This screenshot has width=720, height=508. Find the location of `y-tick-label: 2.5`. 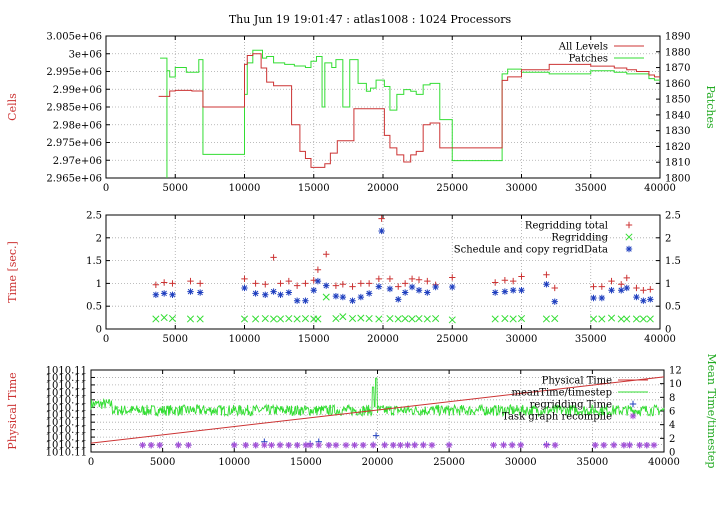

y-tick-label: 2.5 is located at coordinates (94, 216).